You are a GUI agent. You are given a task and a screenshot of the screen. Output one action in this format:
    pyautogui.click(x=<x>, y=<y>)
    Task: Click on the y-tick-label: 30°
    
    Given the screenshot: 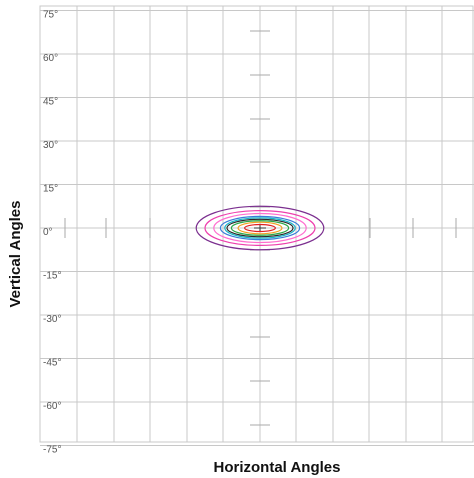 What is the action you would take?
    pyautogui.click(x=50, y=145)
    